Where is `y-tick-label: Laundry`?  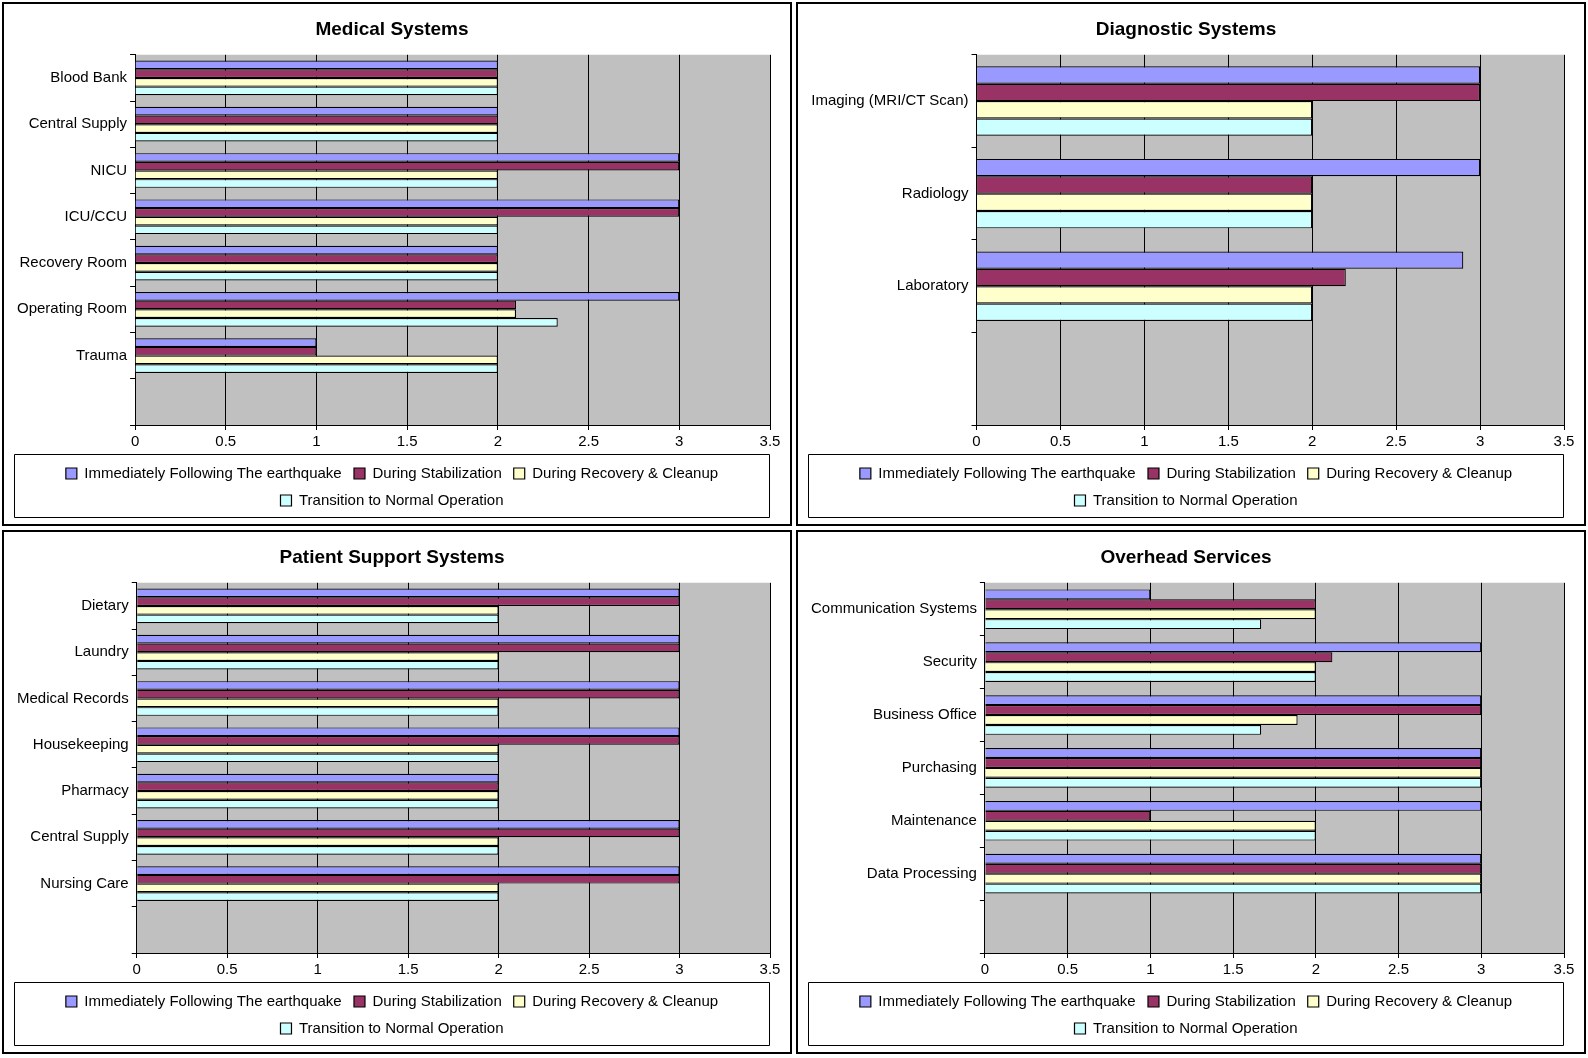
y-tick-label: Laundry is located at coordinates (102, 651).